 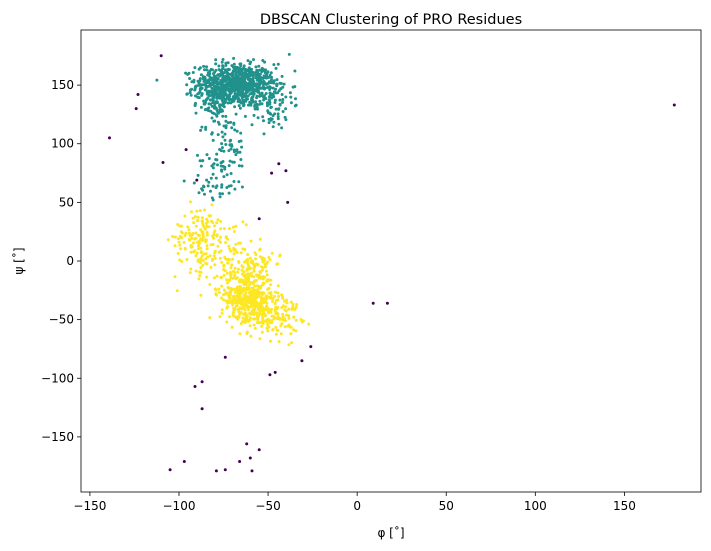 I want to click on chart-title: DBSCAN Clustering of PRO Residues, so click(x=391, y=20).